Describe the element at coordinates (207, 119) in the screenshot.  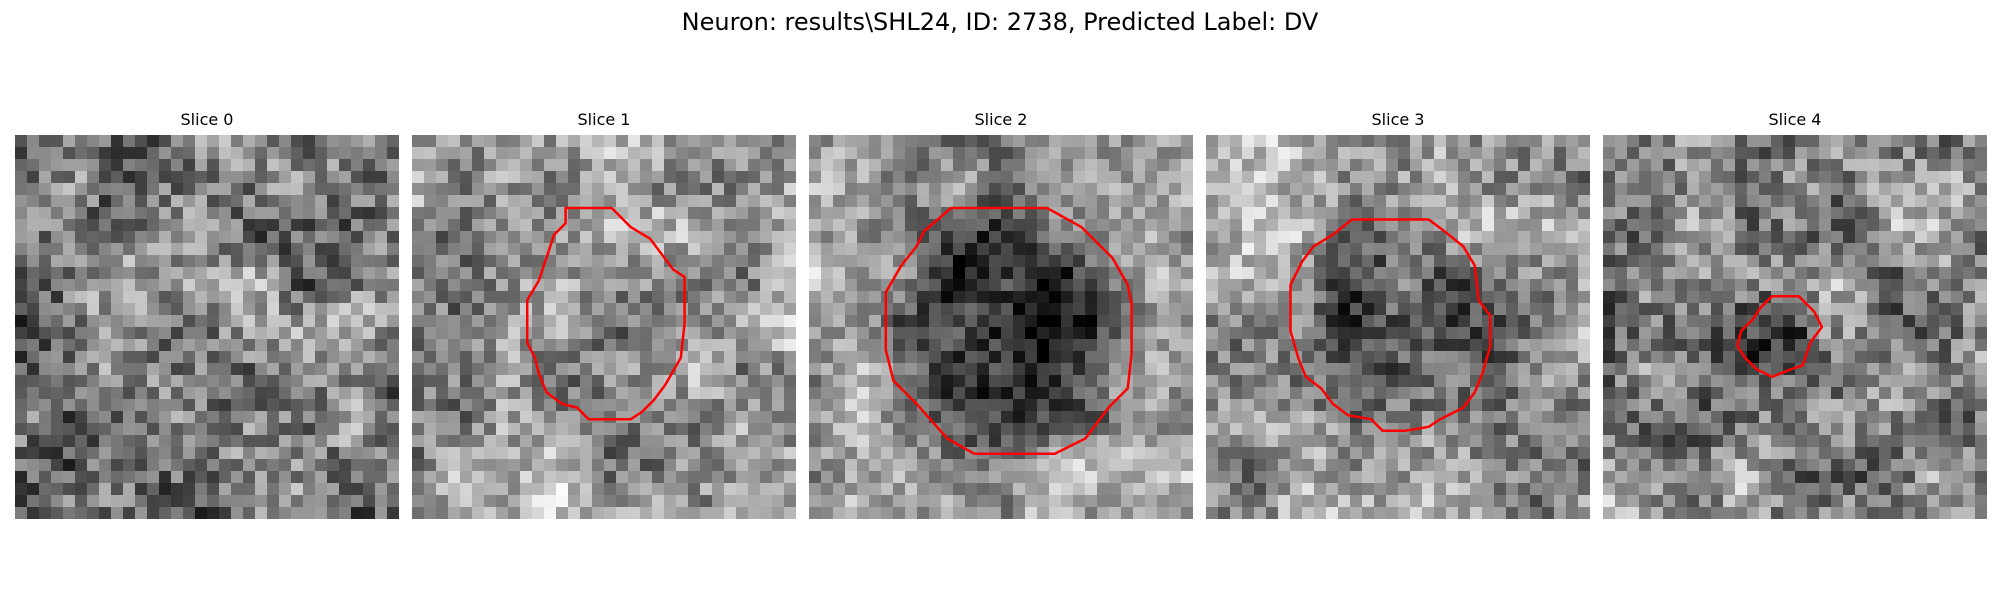
I see `slice-title: Slice 0` at that location.